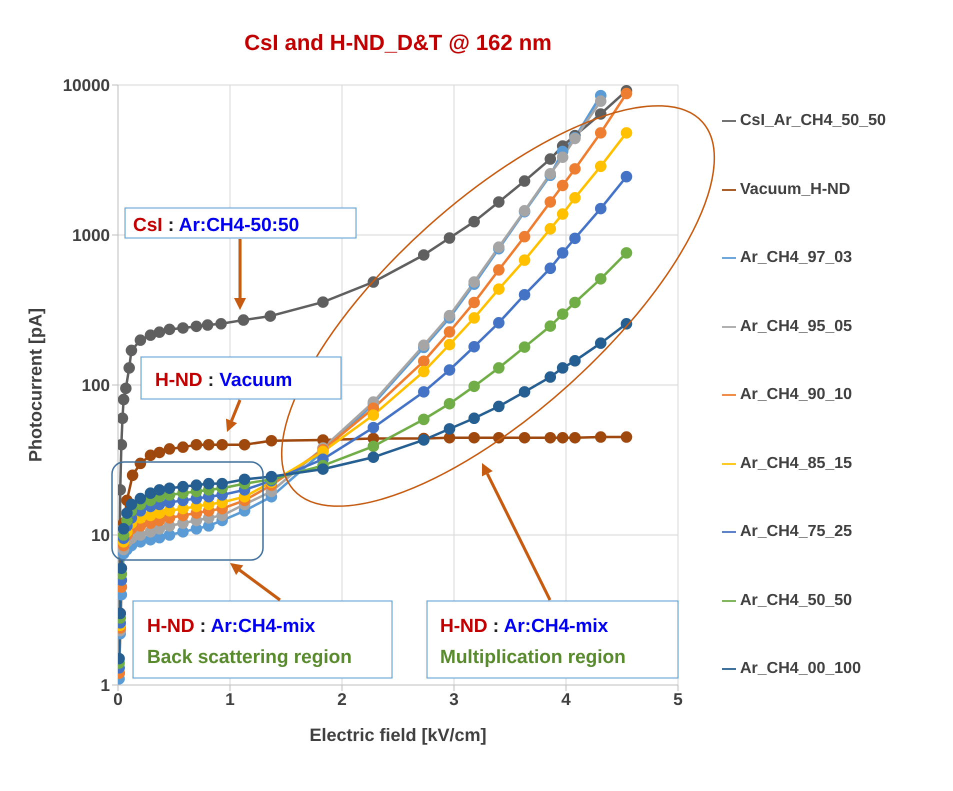 The width and height of the screenshot is (953, 791). Describe the element at coordinates (398, 42) in the screenshot. I see `chart-title: CsI and H-ND_D&T @ 162 nm` at that location.